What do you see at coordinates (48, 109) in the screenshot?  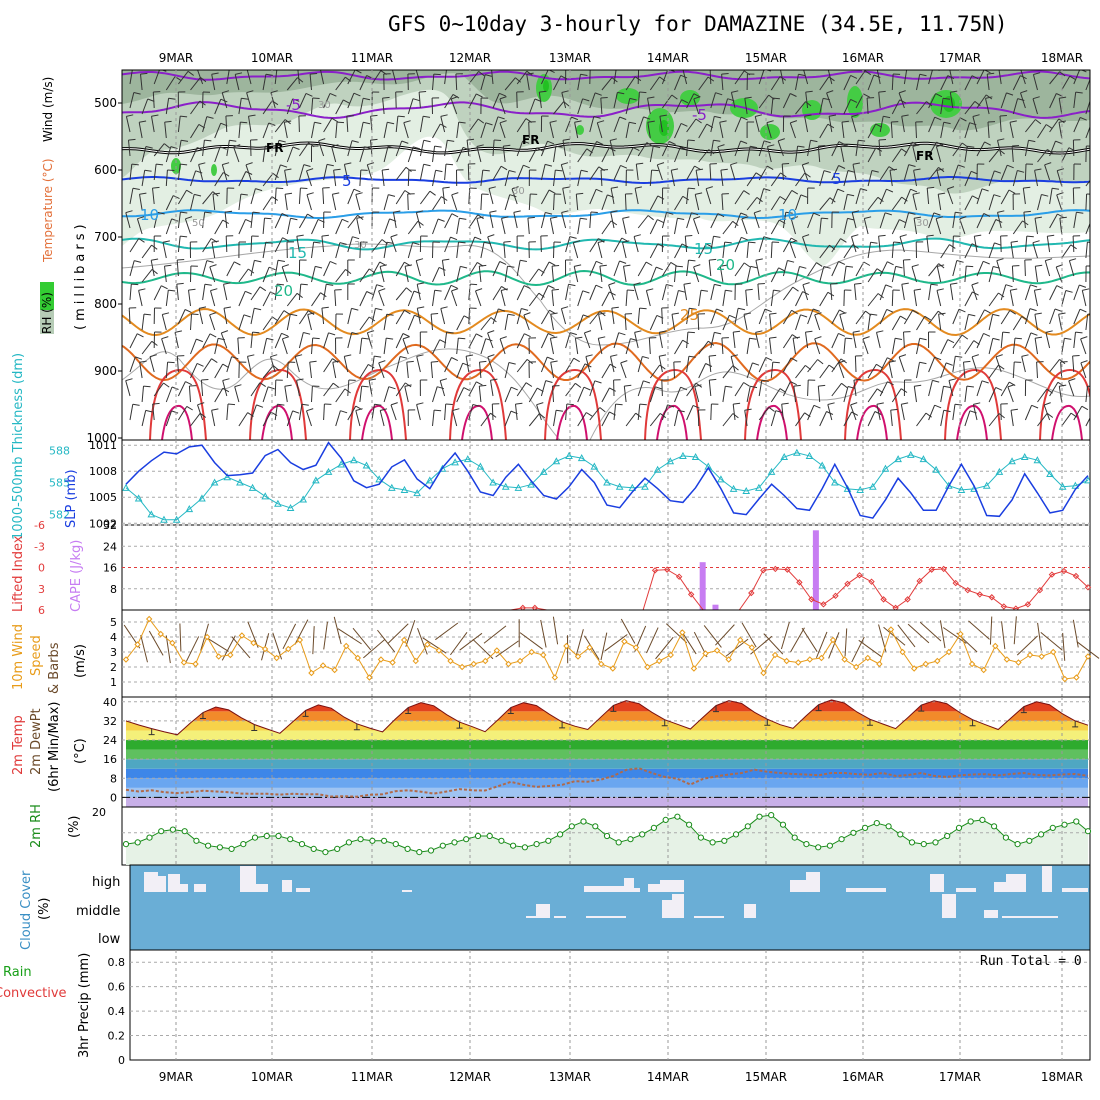 I see `wind-axis-label: Wind (m/s)` at bounding box center [48, 109].